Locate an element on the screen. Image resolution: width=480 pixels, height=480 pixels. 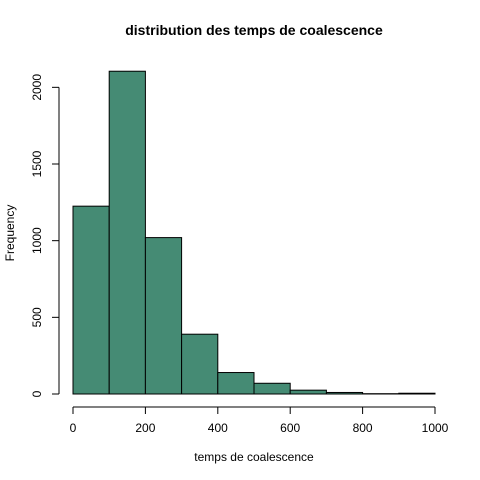
x-tick-label-200: 200 is located at coordinates (145, 428).